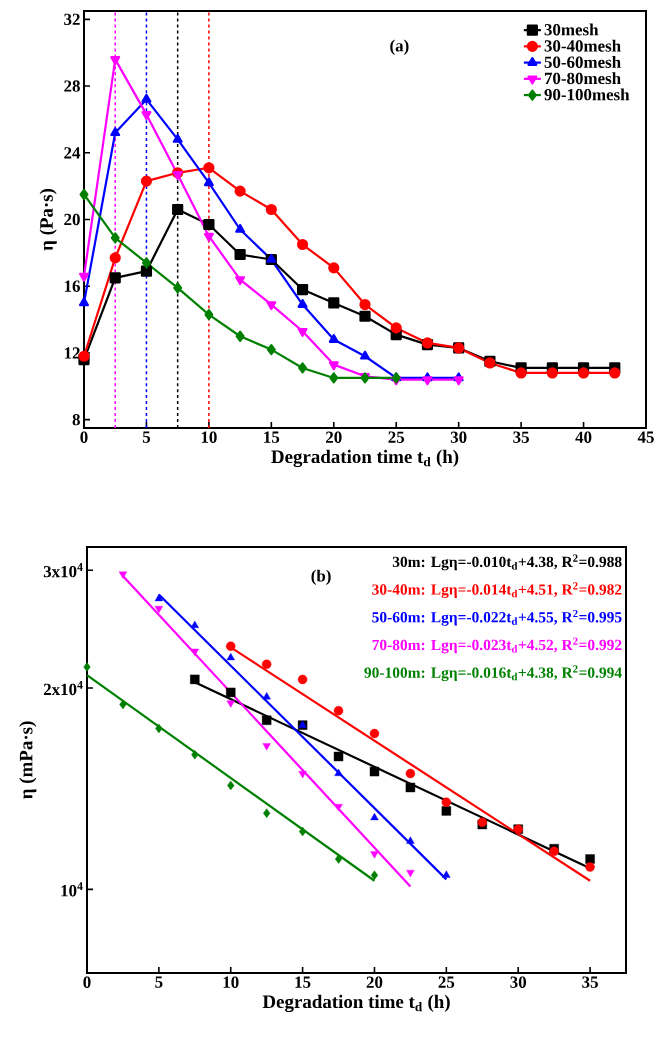 This screenshot has height=1044, width=658. Describe the element at coordinates (582, 61) in the screenshot. I see `legend-label: 50-60mesh` at that location.